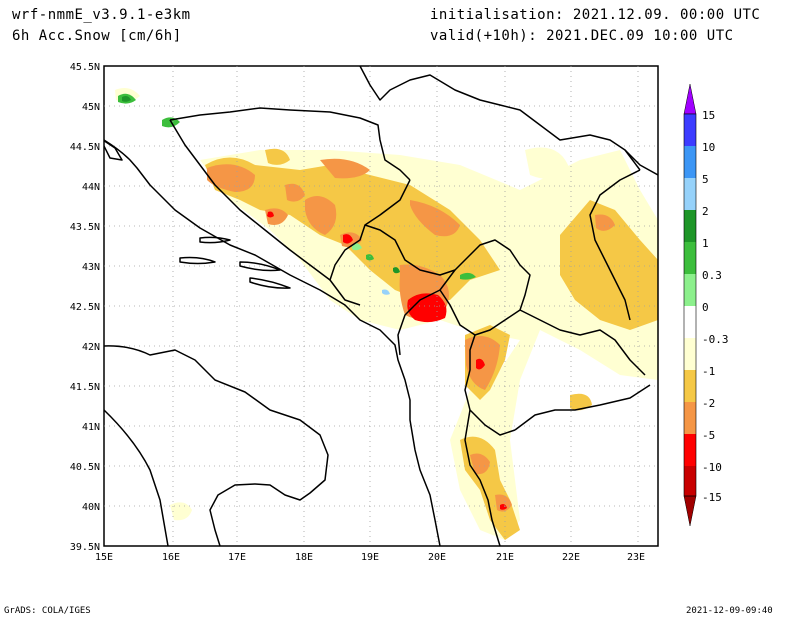  Describe the element at coordinates (290, 144) in the screenshot. I see `border-bih-hr` at that location.